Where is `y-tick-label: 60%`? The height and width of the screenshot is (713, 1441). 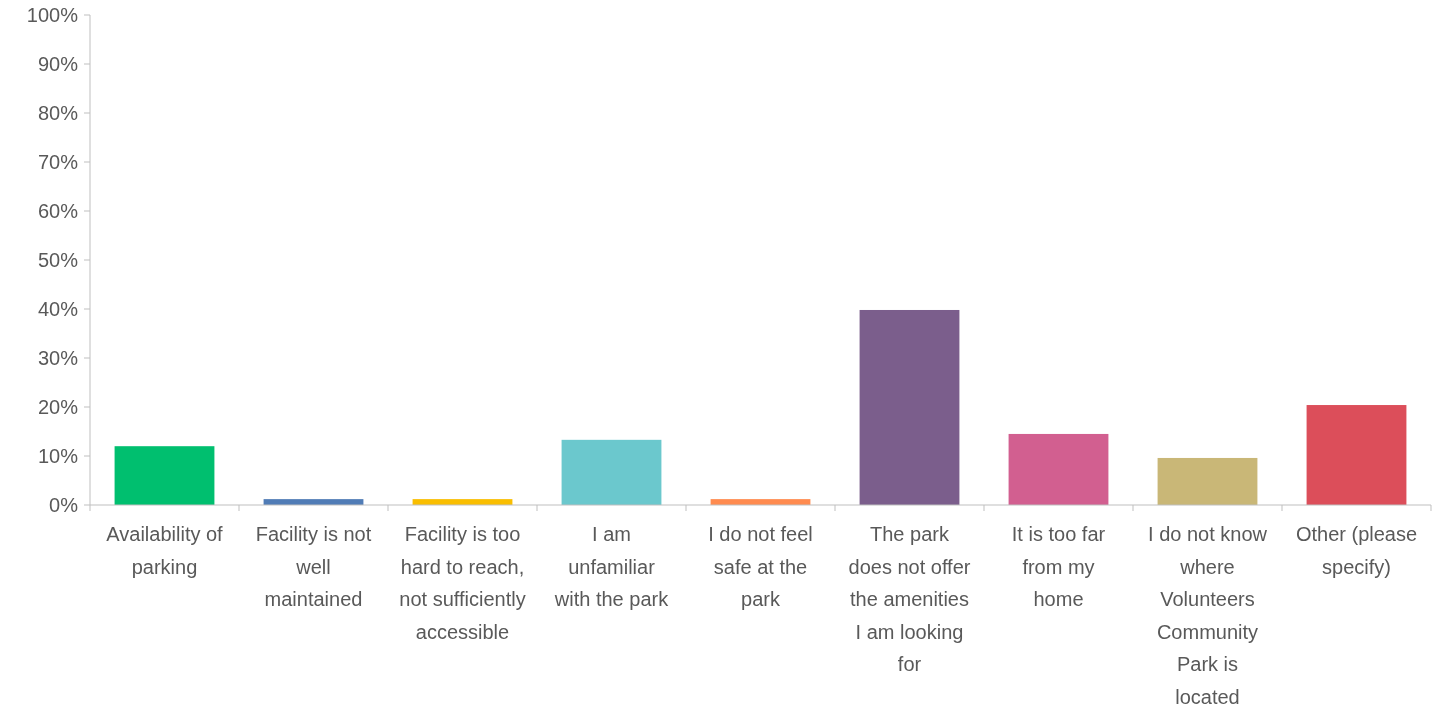
y-tick-label: 60% is located at coordinates (58, 211).